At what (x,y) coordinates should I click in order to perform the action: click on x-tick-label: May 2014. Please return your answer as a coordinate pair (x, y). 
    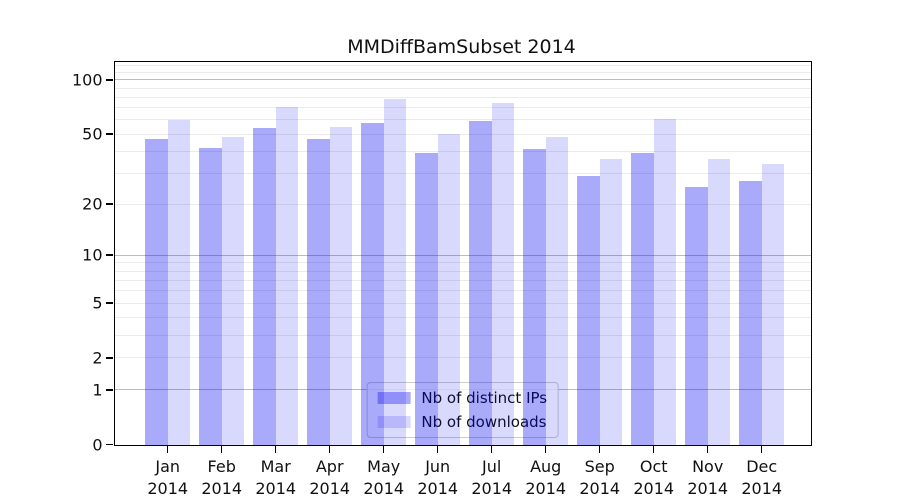
    Looking at the image, I should click on (384, 477).